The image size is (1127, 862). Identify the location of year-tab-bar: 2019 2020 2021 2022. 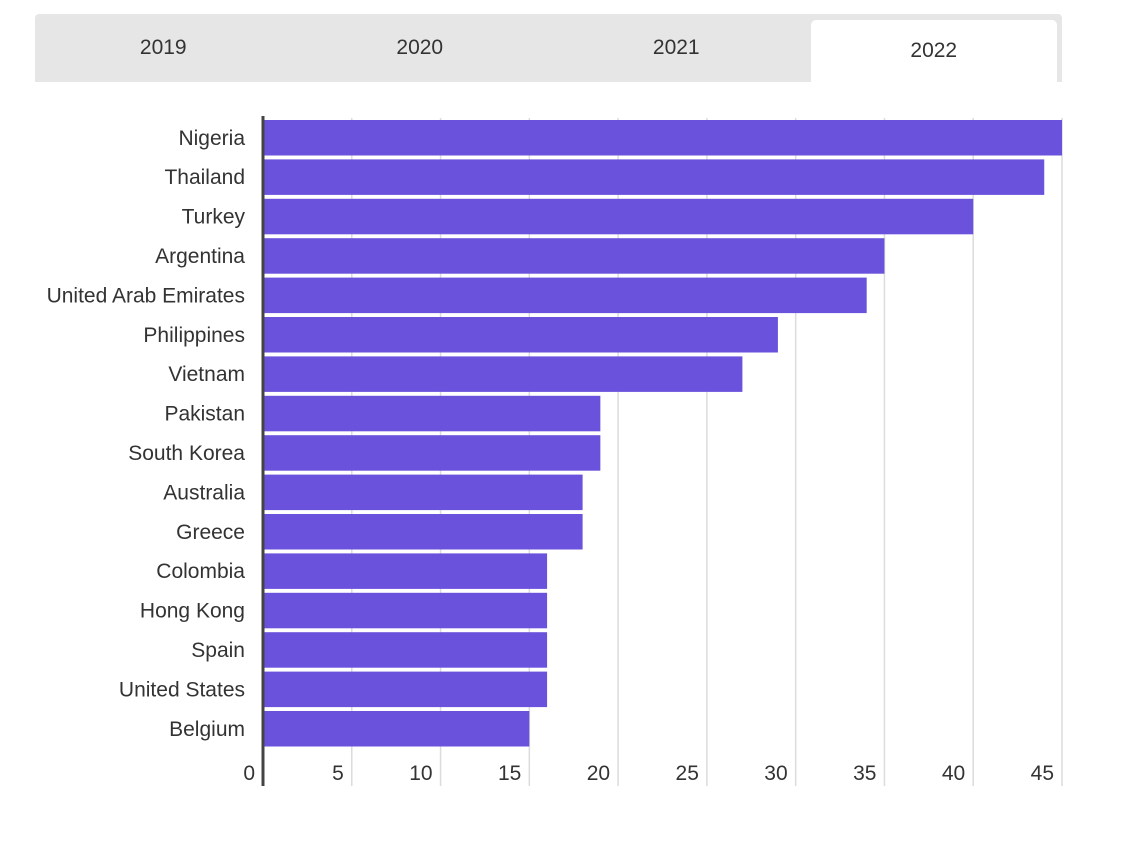
(548, 48).